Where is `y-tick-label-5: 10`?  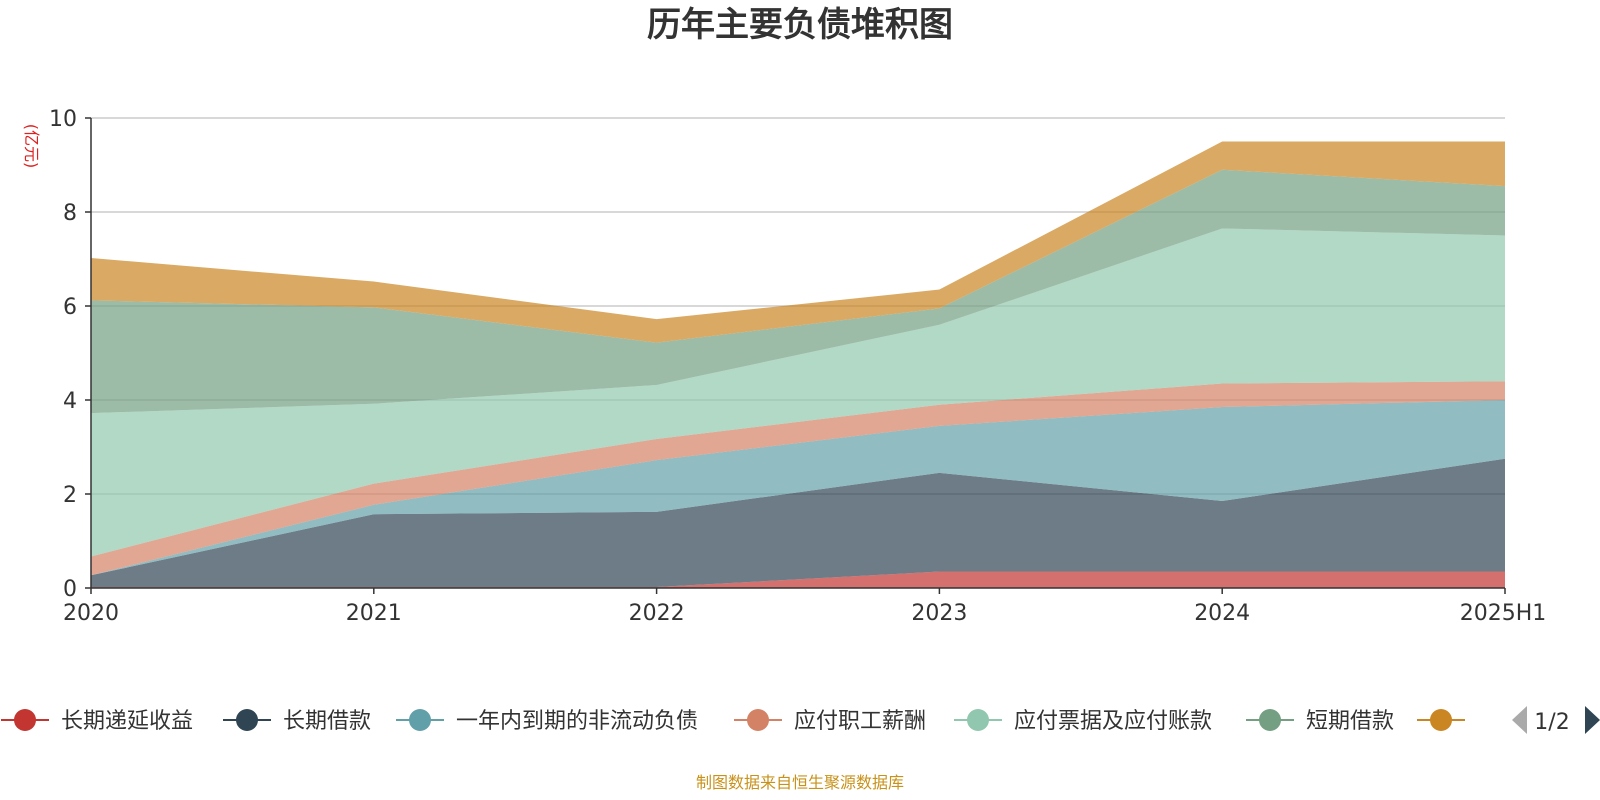 y-tick-label-5: 10 is located at coordinates (63, 119).